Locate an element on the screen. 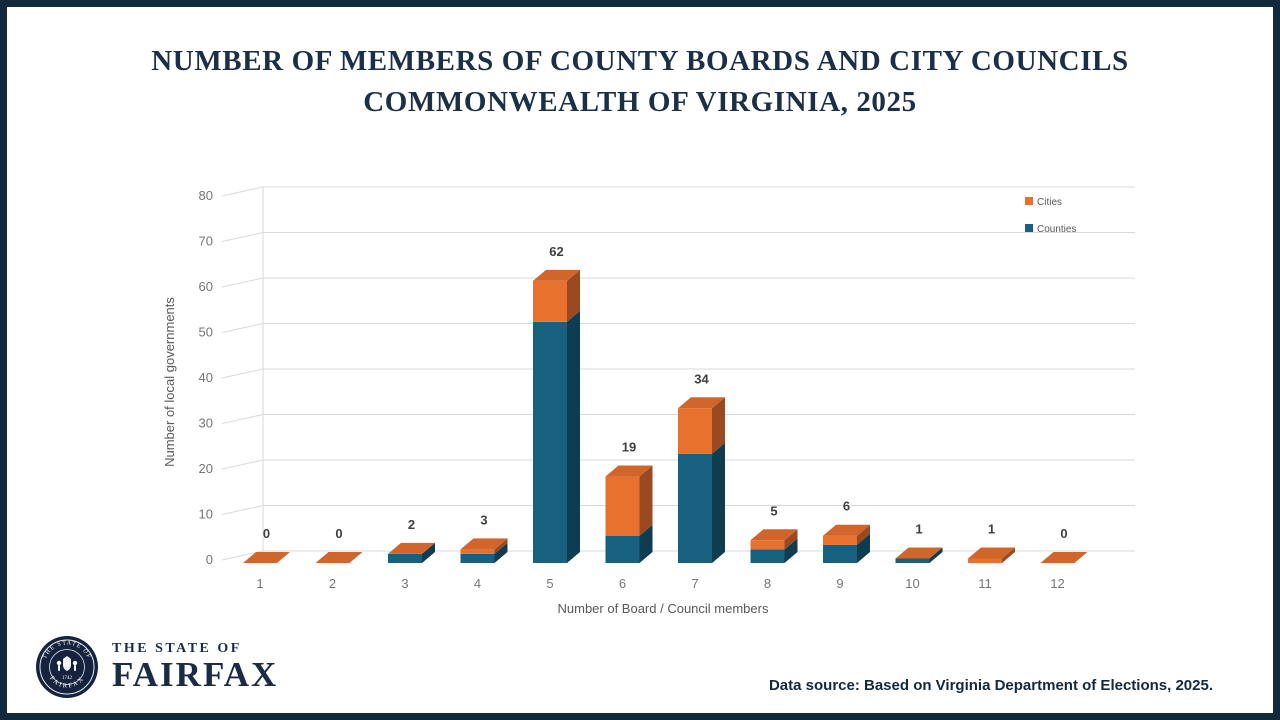  fairfax-seal-icon: THE STATE OF FAIRFAX 1742 is located at coordinates (67, 667).